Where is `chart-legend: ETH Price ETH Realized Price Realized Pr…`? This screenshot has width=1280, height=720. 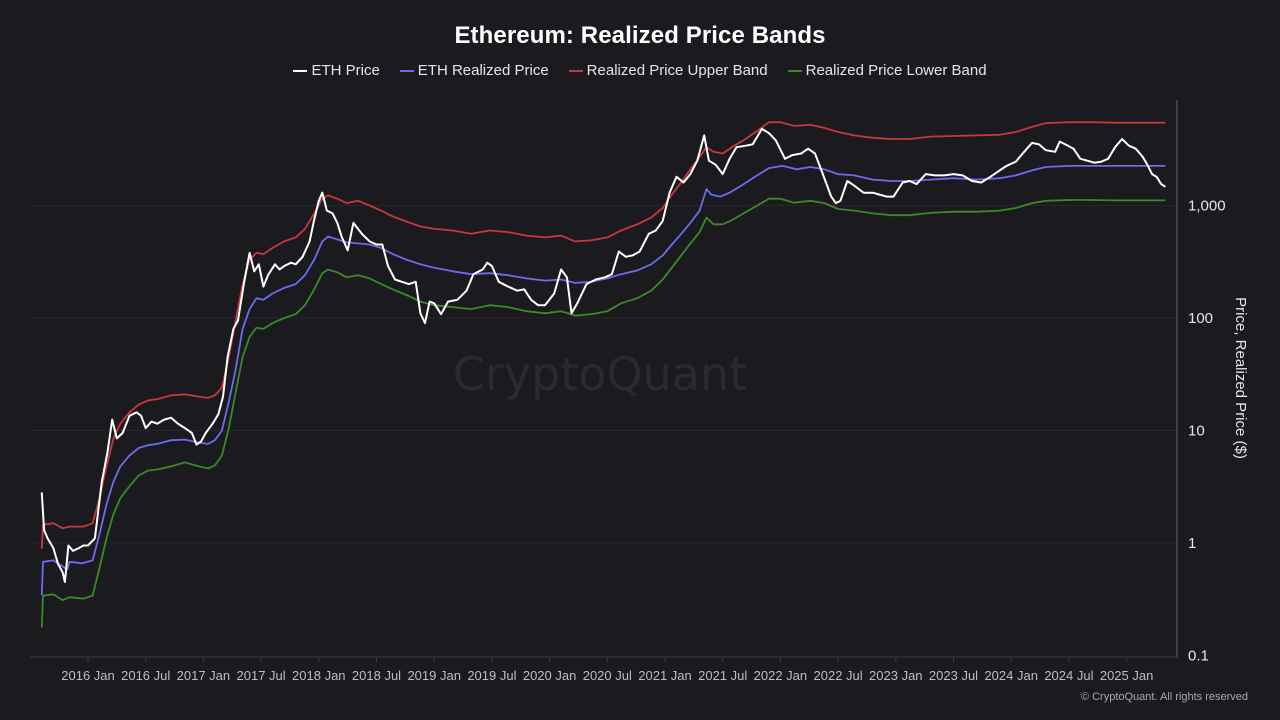
chart-legend: ETH Price ETH Realized Price Realized Pr… is located at coordinates (640, 70).